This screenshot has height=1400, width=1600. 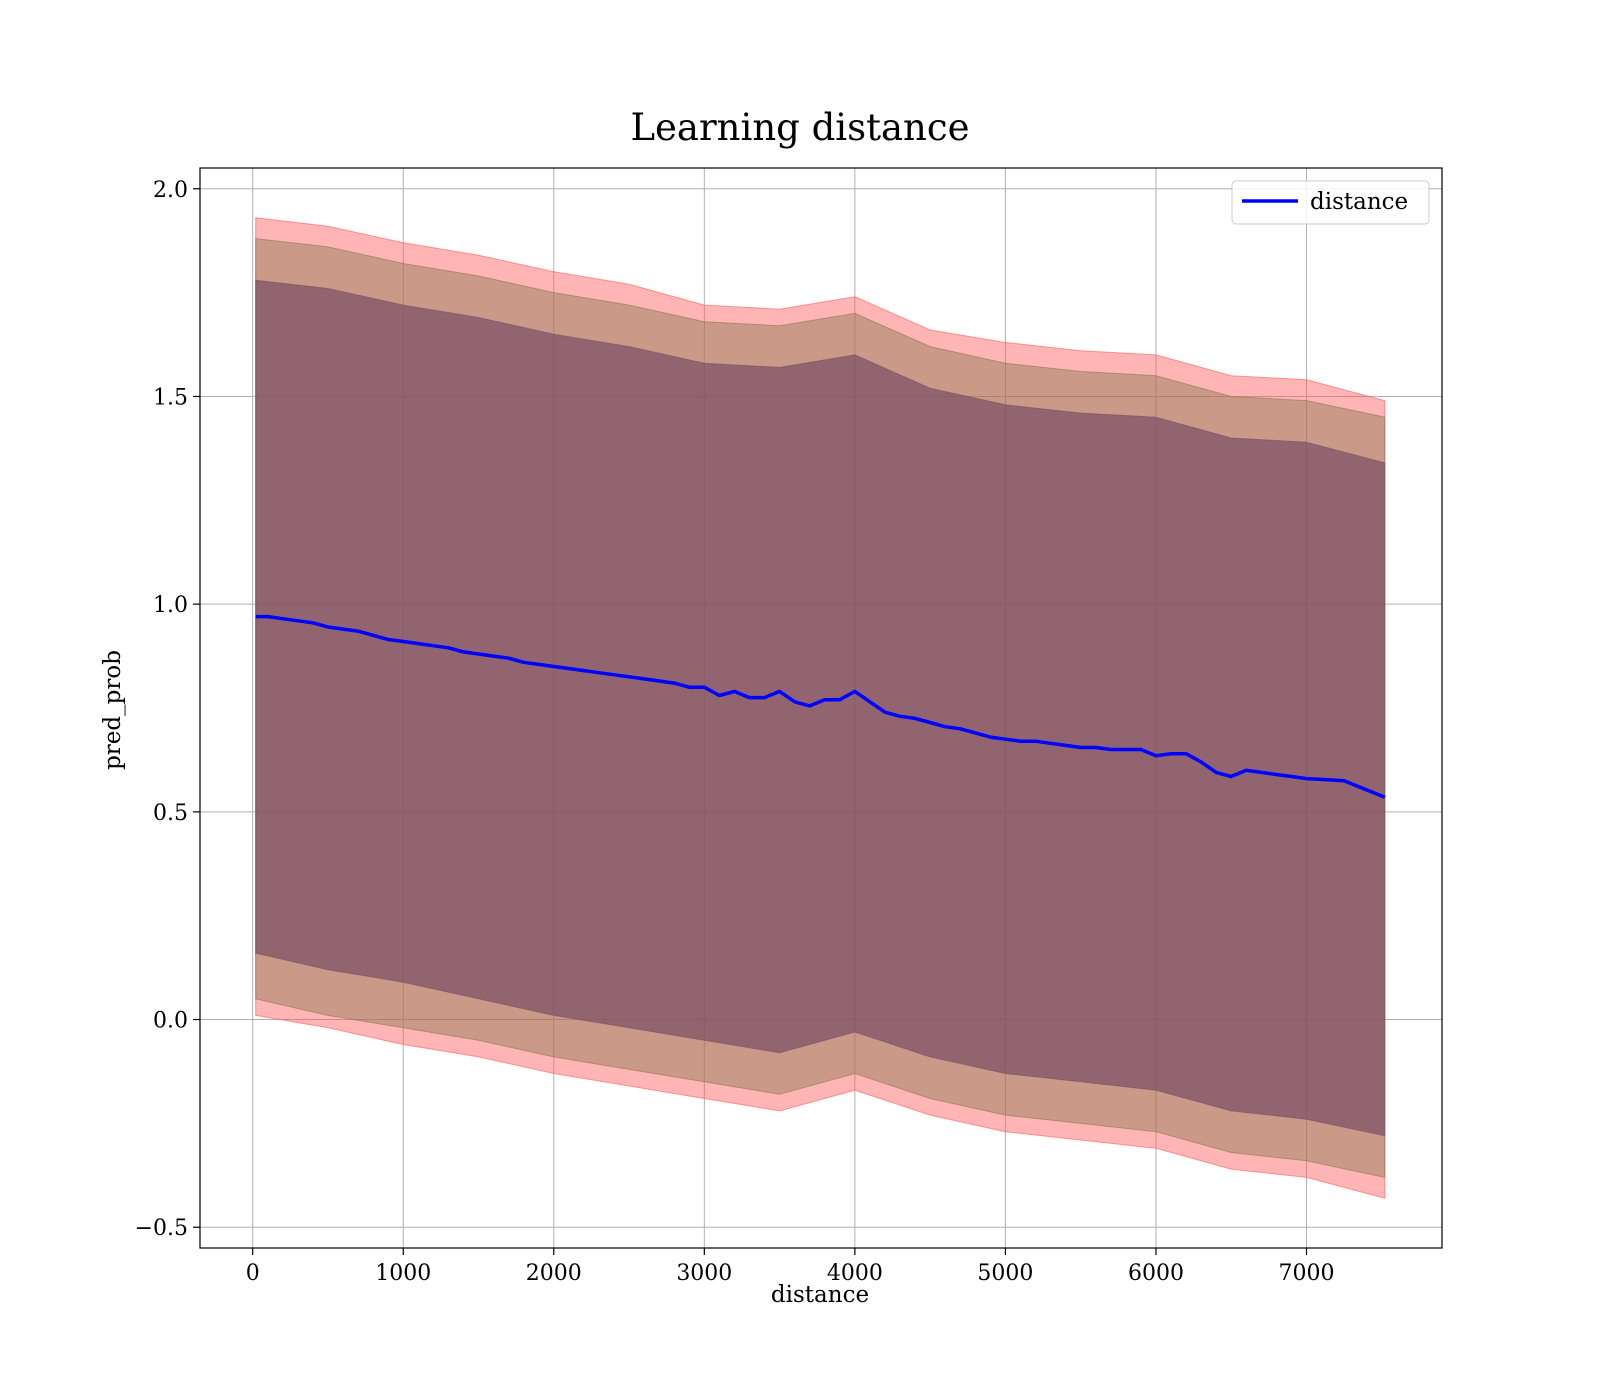 What do you see at coordinates (799, 127) in the screenshot?
I see `chart-title: Learning distance` at bounding box center [799, 127].